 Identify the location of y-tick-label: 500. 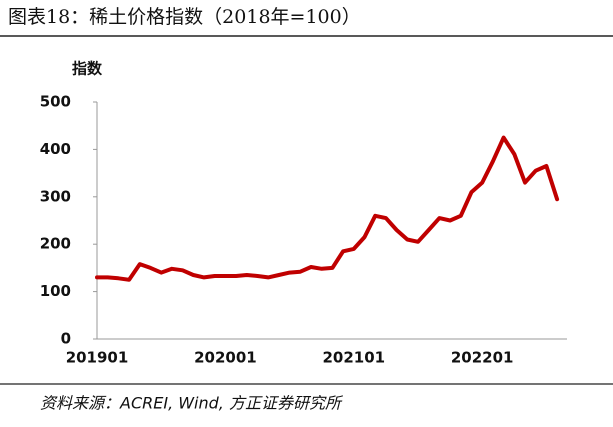
(55, 102).